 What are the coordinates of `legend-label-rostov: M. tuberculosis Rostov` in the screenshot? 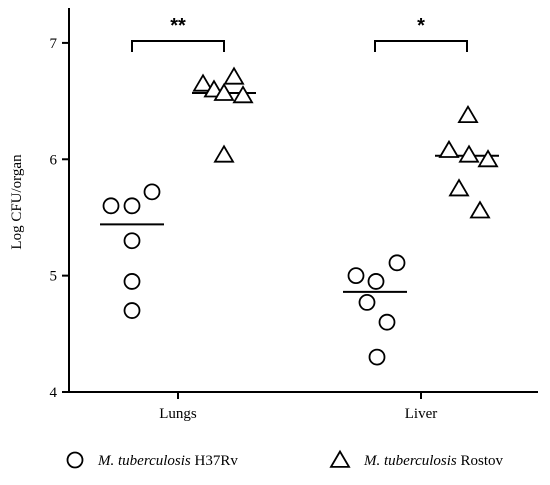 It's located at (433, 461).